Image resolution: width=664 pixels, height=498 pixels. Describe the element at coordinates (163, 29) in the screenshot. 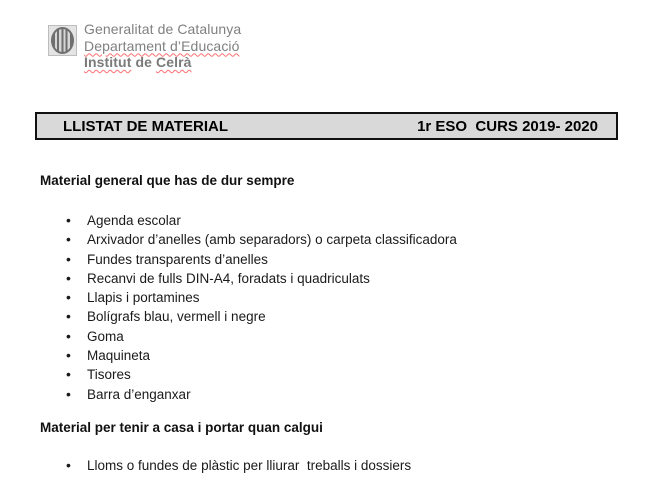

I see `org-name: Generalitat de Catalunya` at that location.